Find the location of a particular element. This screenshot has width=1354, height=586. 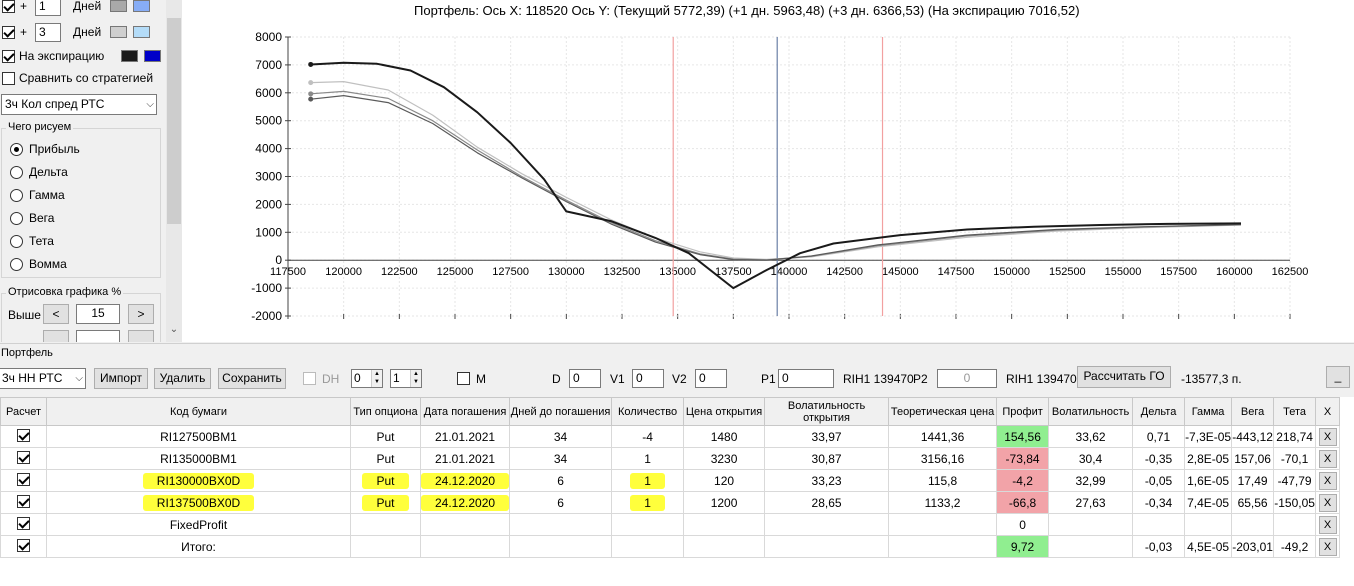

column-header: Вега is located at coordinates (1253, 411).